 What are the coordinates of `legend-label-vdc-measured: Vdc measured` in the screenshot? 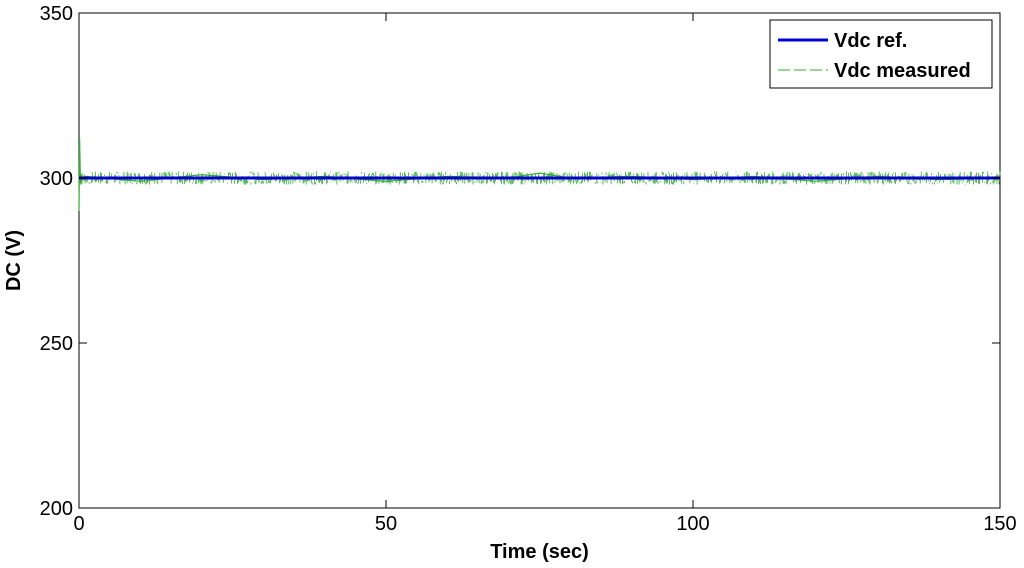 It's located at (902, 71).